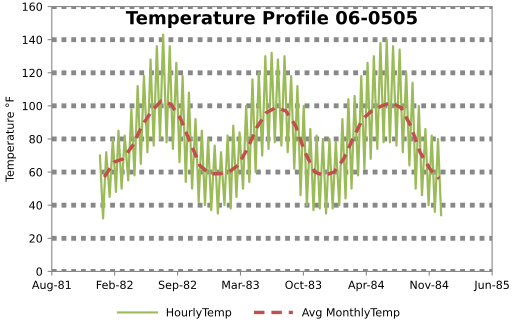 This screenshot has width=518, height=327. I want to click on y-tick-label: 0, so click(39, 271).